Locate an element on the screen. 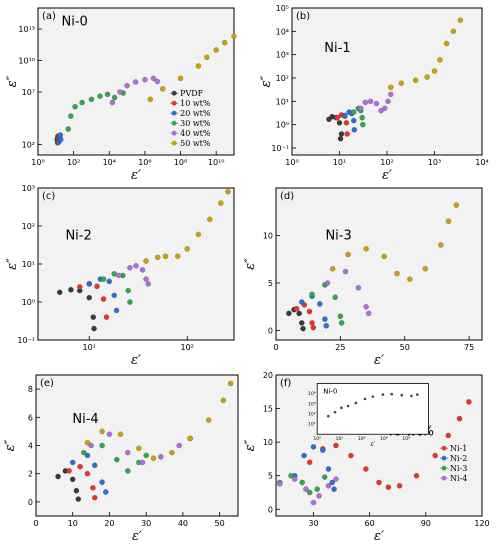 The height and width of the screenshot is (550, 497). series-10-wt% is located at coordinates (82, 482).